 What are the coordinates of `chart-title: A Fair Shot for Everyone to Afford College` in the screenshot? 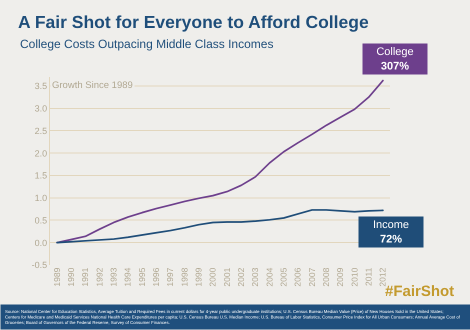 It's located at (193, 22).